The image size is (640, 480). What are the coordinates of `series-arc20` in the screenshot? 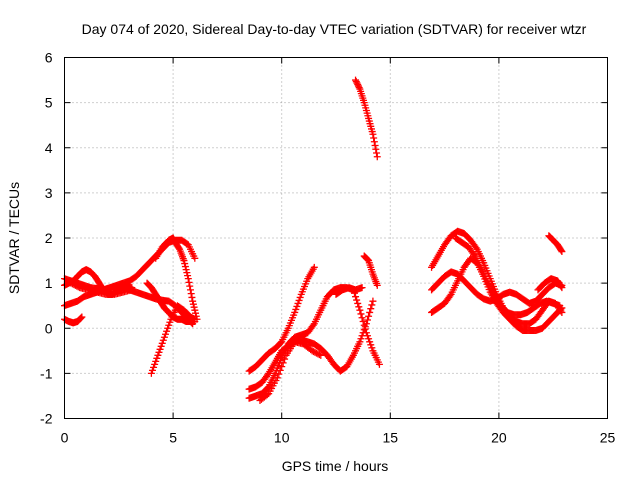 It's located at (555, 244).